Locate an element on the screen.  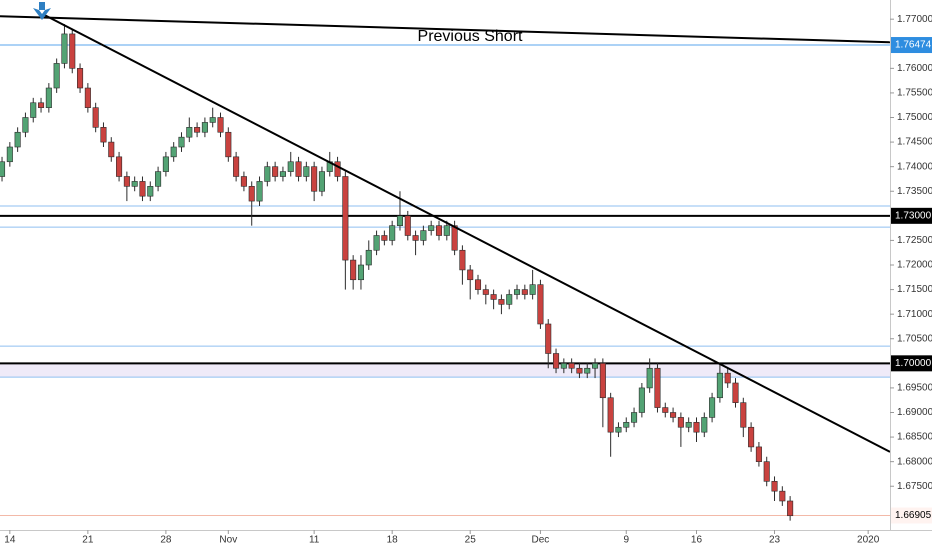
y-tick-label: 1.69000 is located at coordinates (914, 412).